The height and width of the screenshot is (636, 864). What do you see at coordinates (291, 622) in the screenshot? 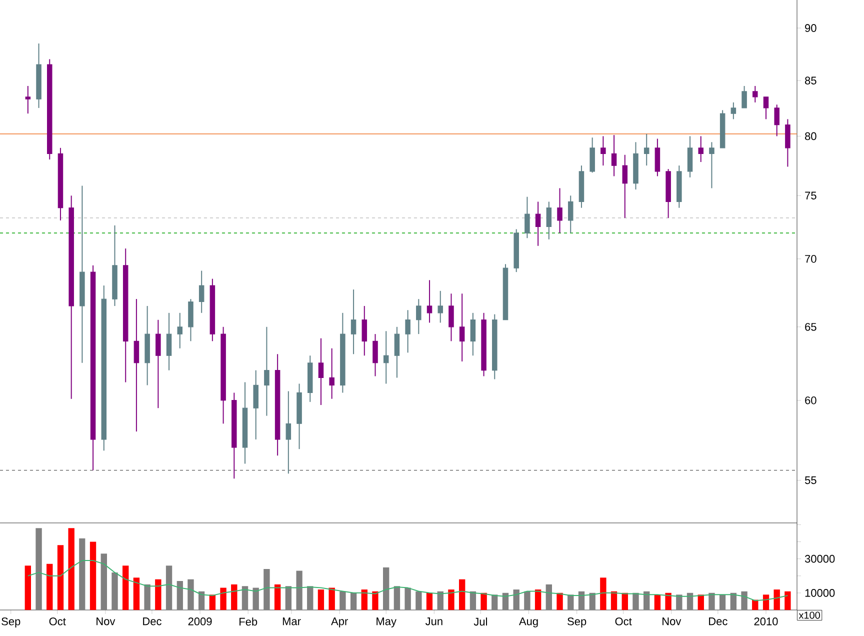
I see `x-tick-label: Mar` at bounding box center [291, 622].